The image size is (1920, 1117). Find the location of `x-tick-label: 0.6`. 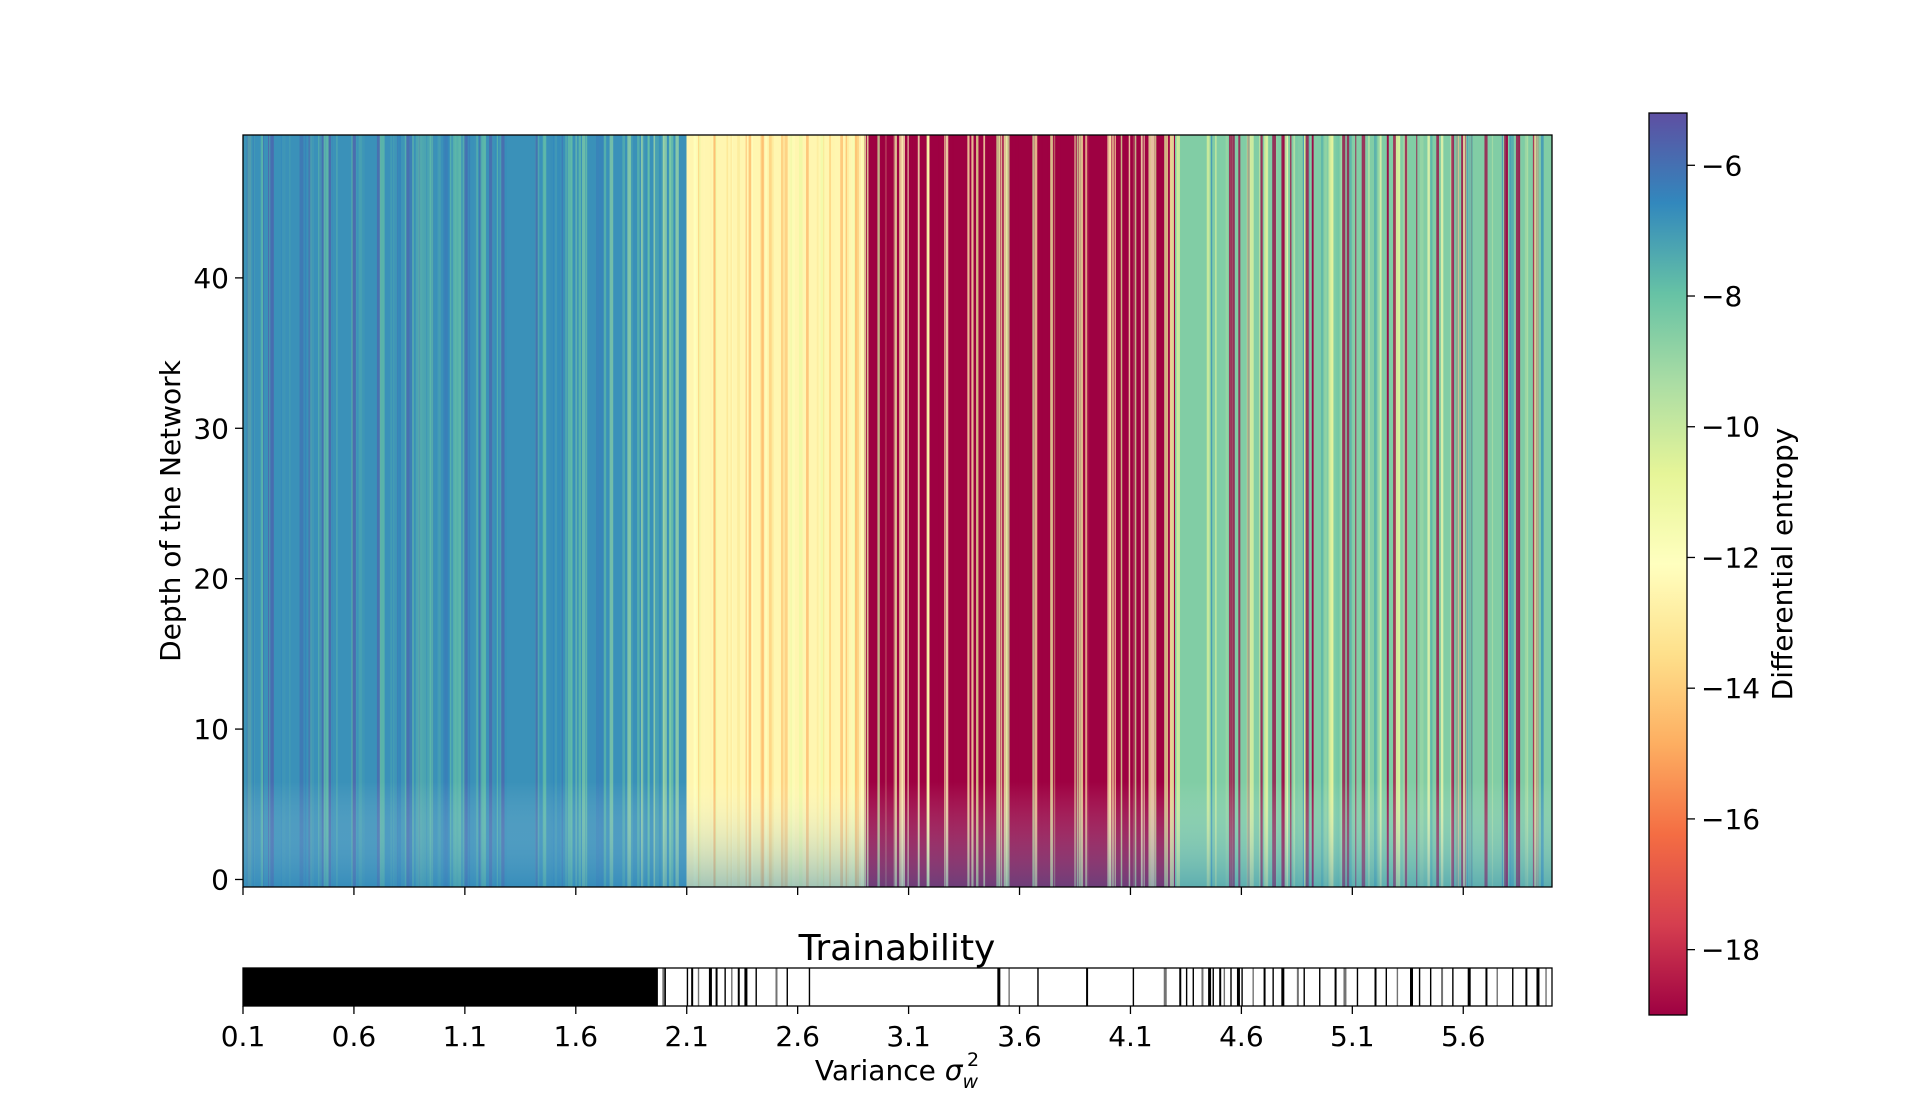

x-tick-label: 0.6 is located at coordinates (354, 1036).